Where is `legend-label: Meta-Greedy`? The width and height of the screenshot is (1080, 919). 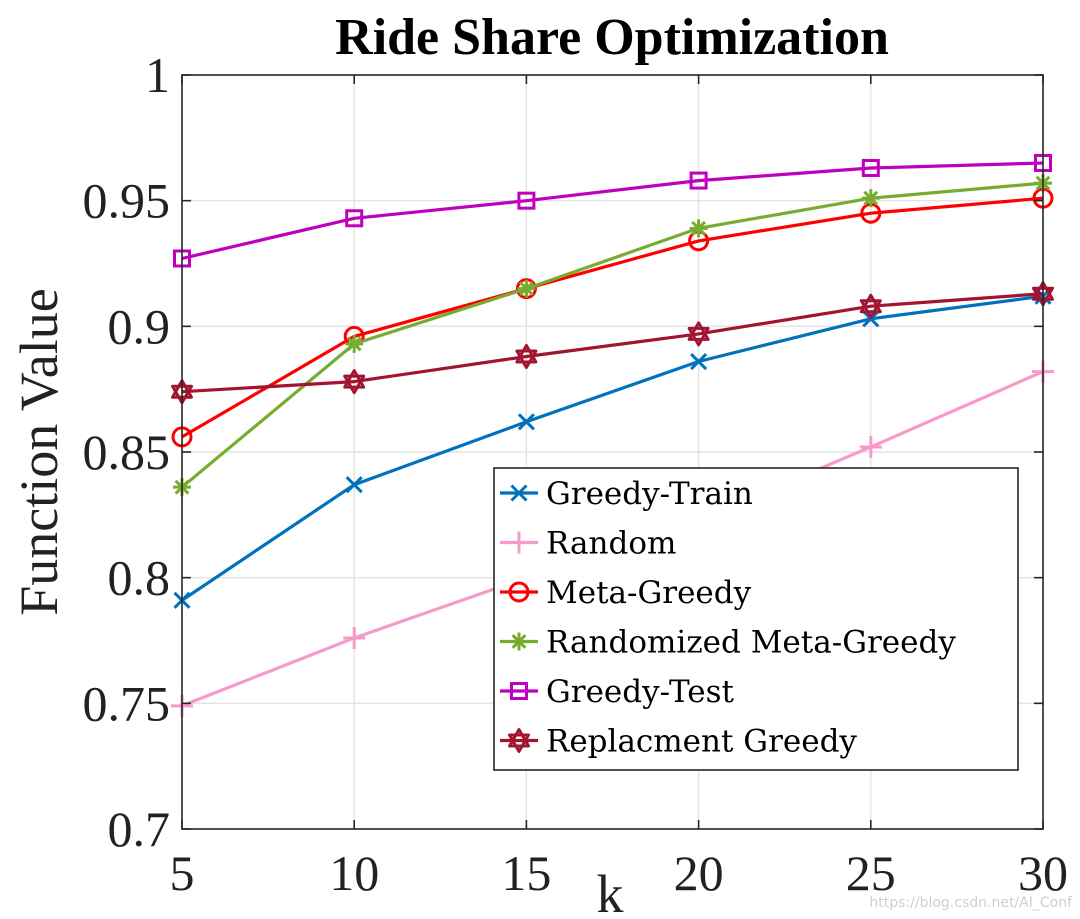
legend-label: Meta-Greedy is located at coordinates (649, 593).